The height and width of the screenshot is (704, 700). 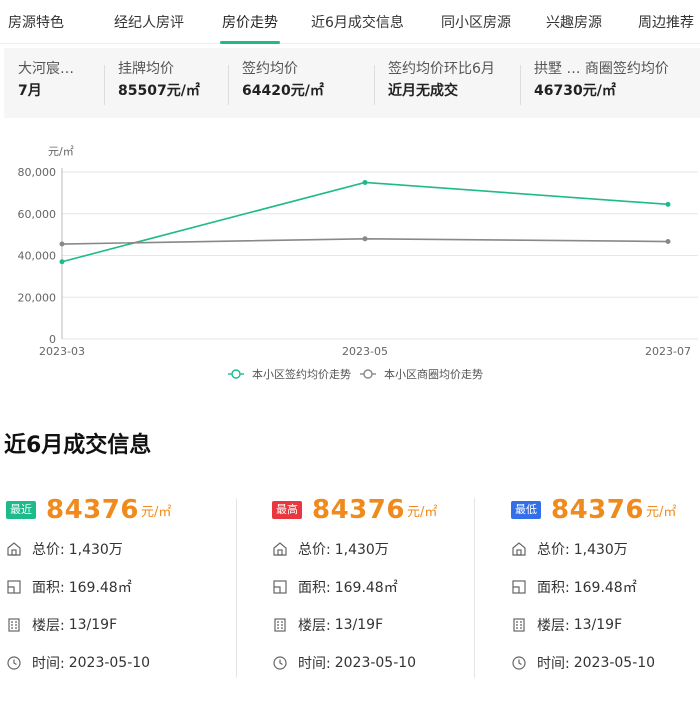 I want to click on tab-interest-listings: 兴趣房源, so click(x=574, y=22).